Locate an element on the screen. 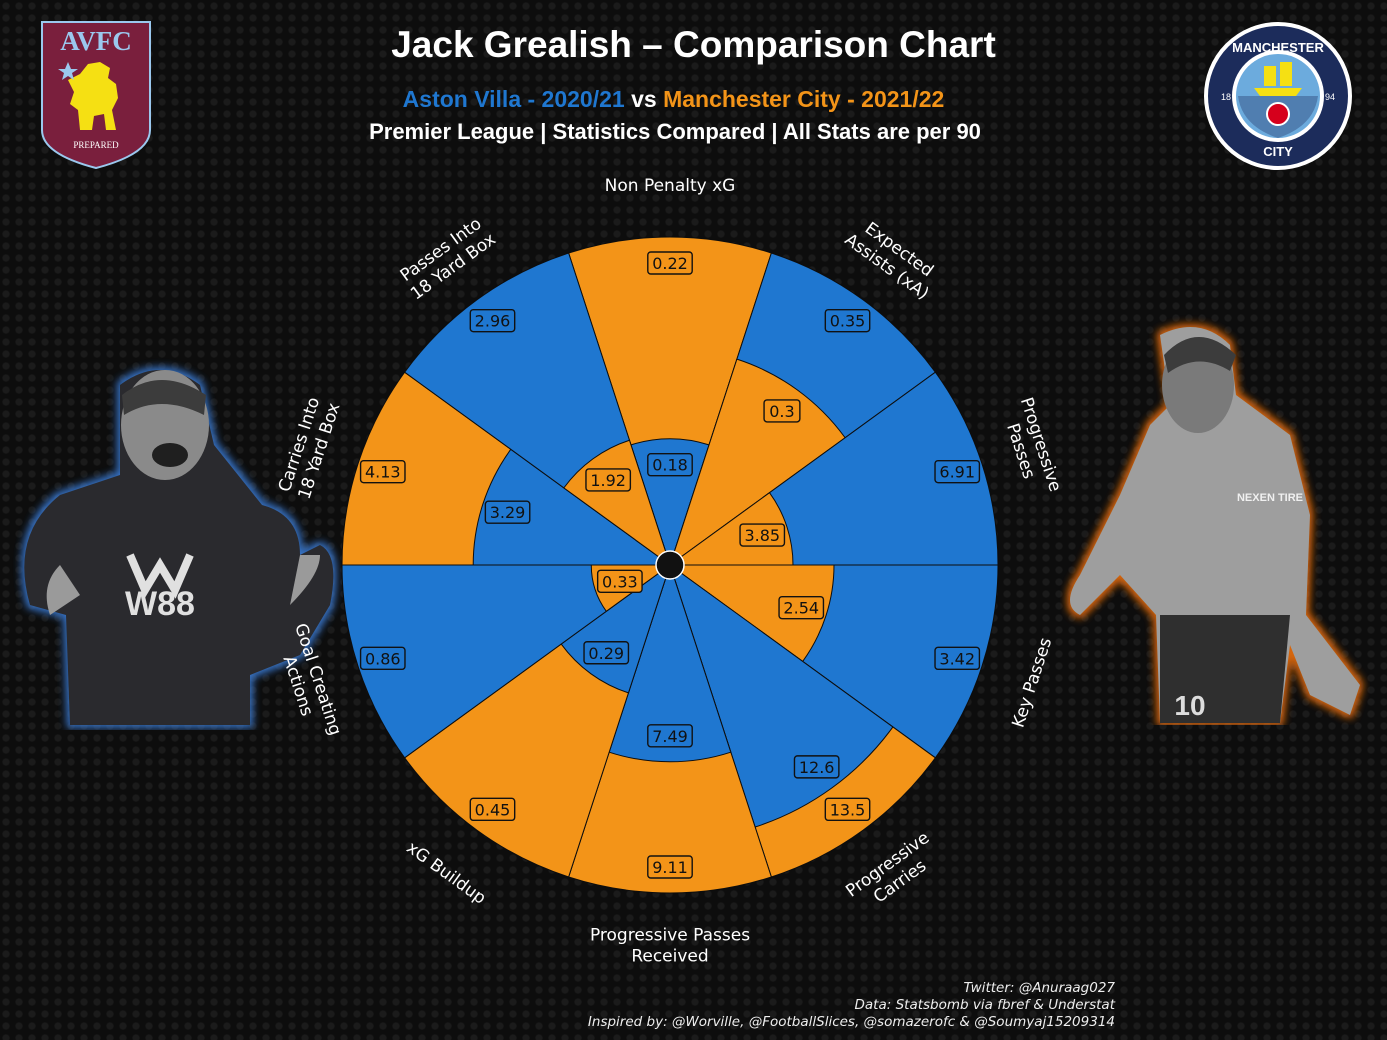  value-city-non-penalty-xg: 0.22 is located at coordinates (670, 263).